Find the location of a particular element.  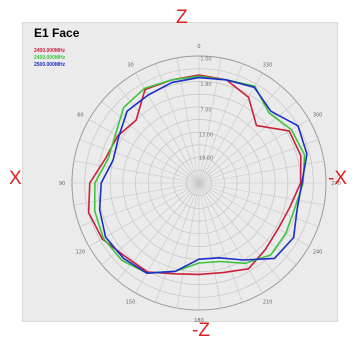

radial-tick-label: 13.00 is located at coordinates (206, 136).